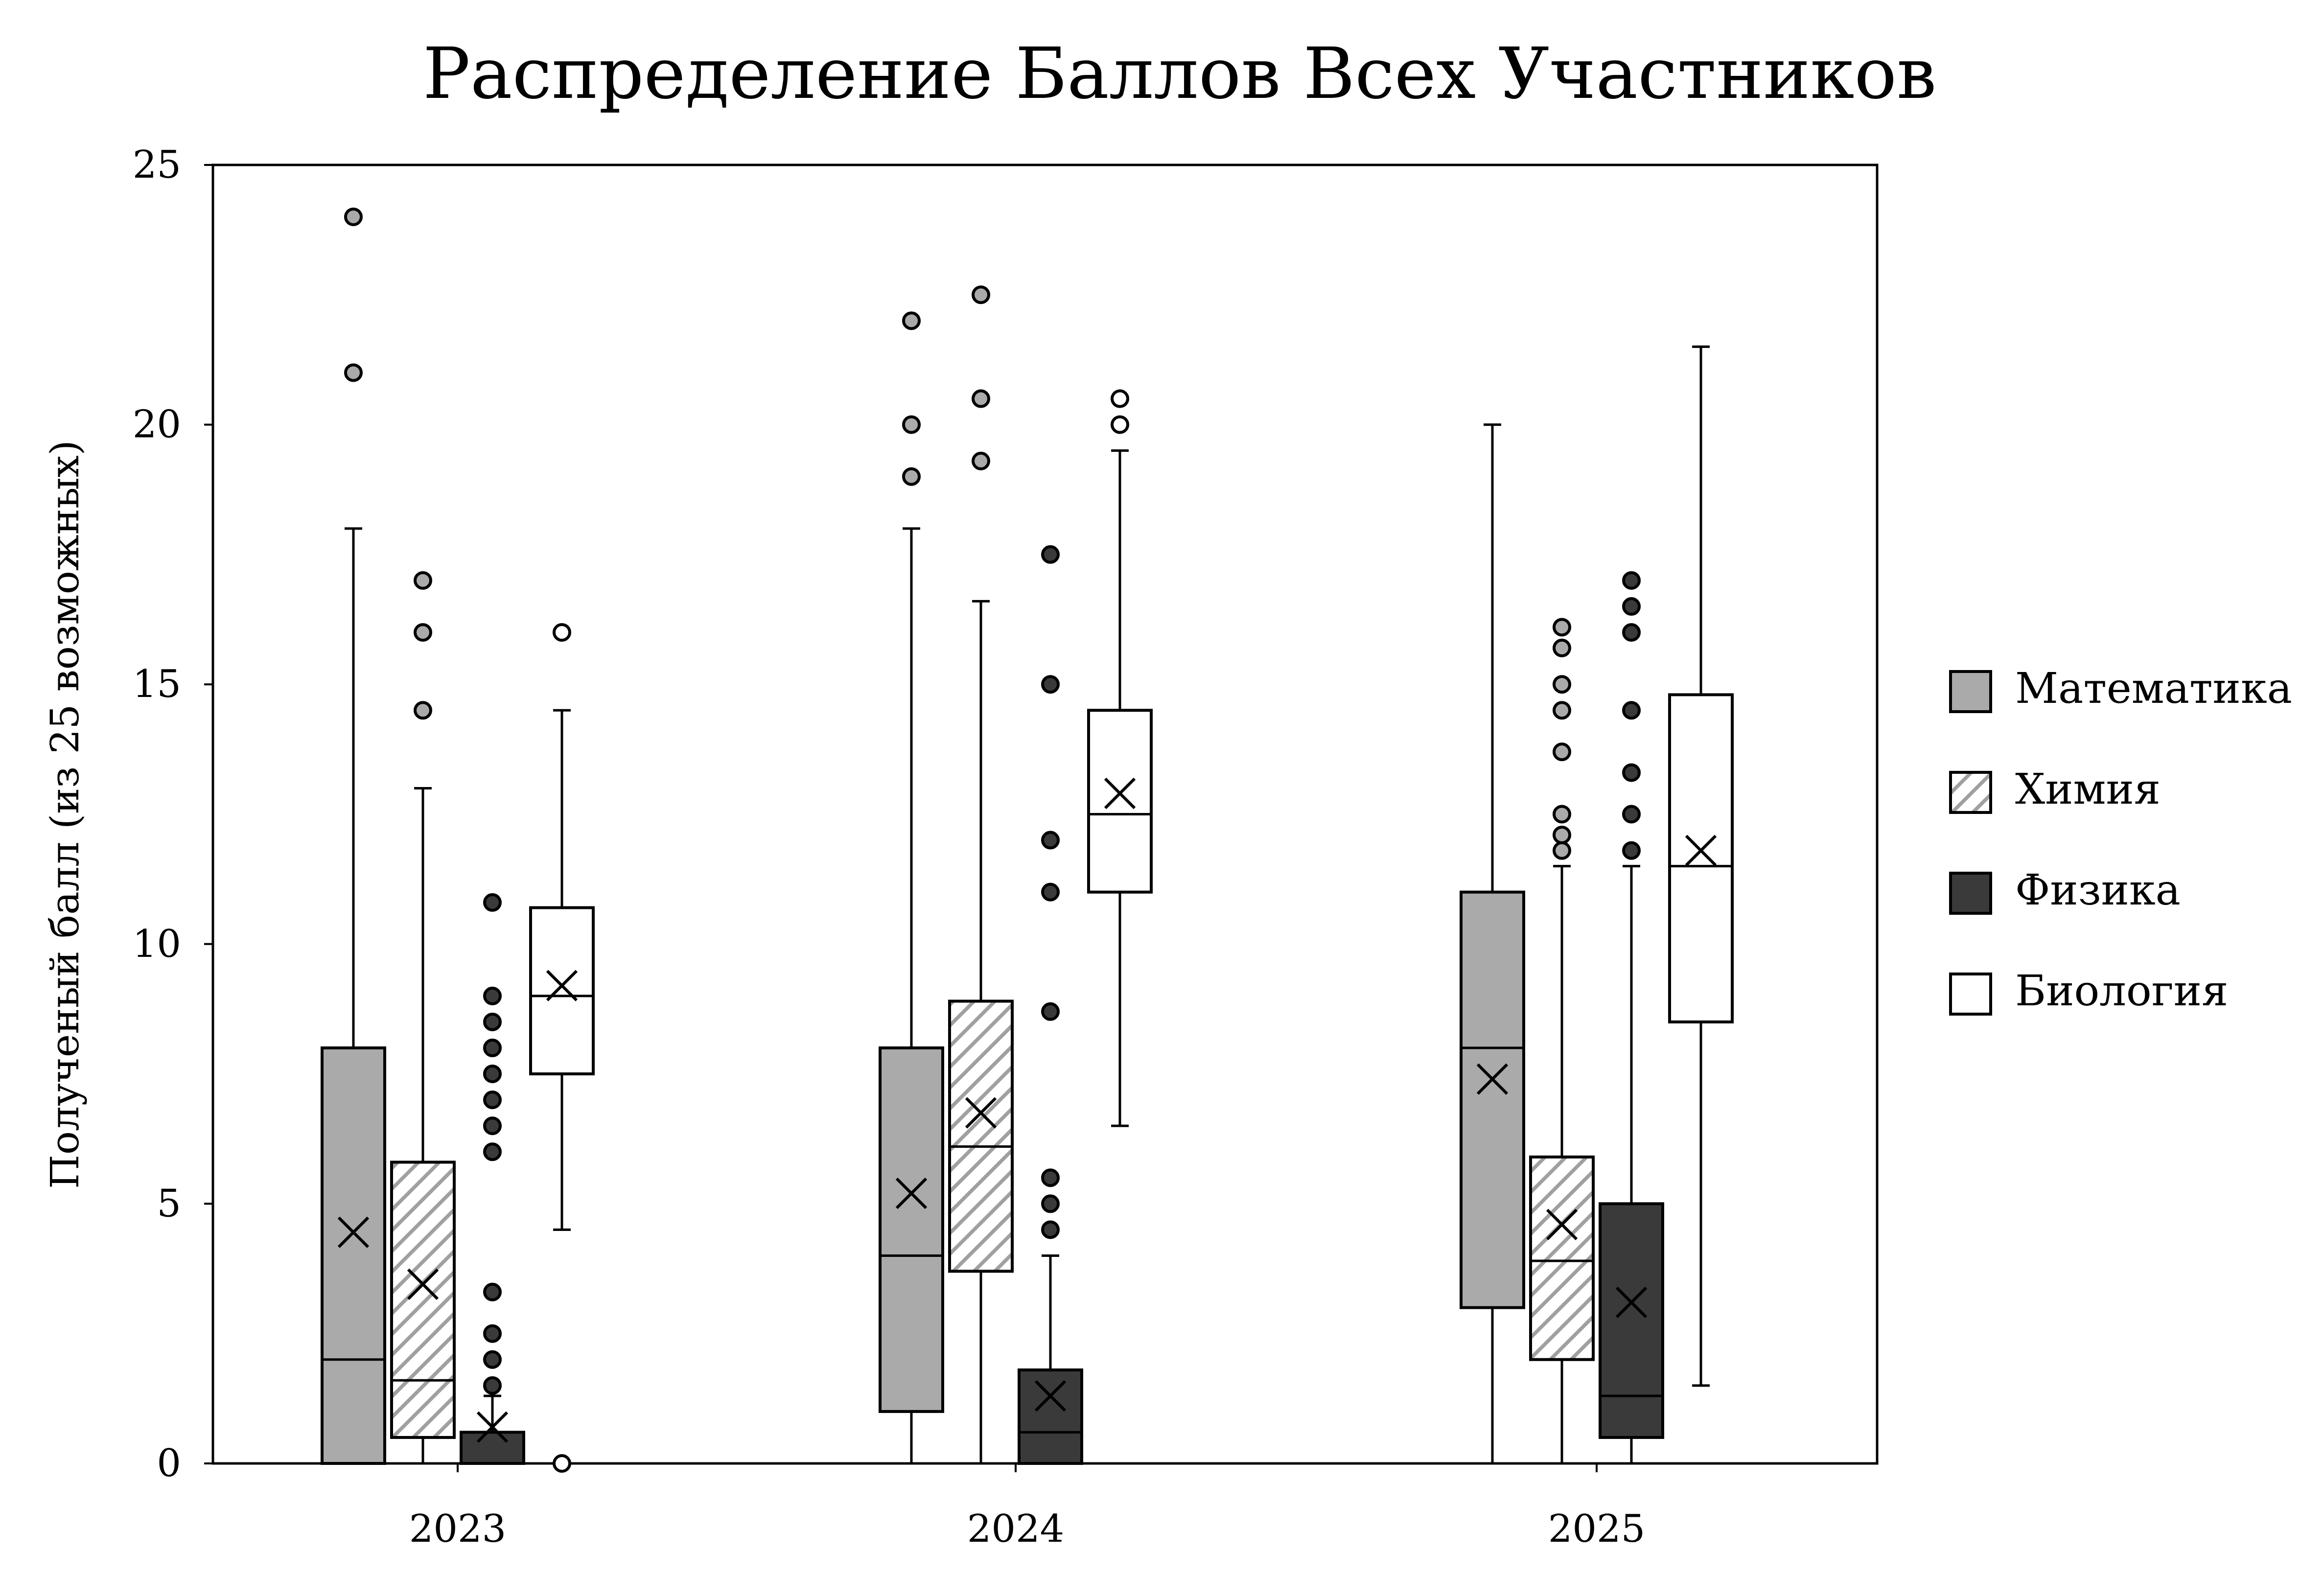 The height and width of the screenshot is (1576, 2324). What do you see at coordinates (173, 814) in the screenshot?
I see `y-axis-ticks: 0 5 10 15 20 25` at bounding box center [173, 814].